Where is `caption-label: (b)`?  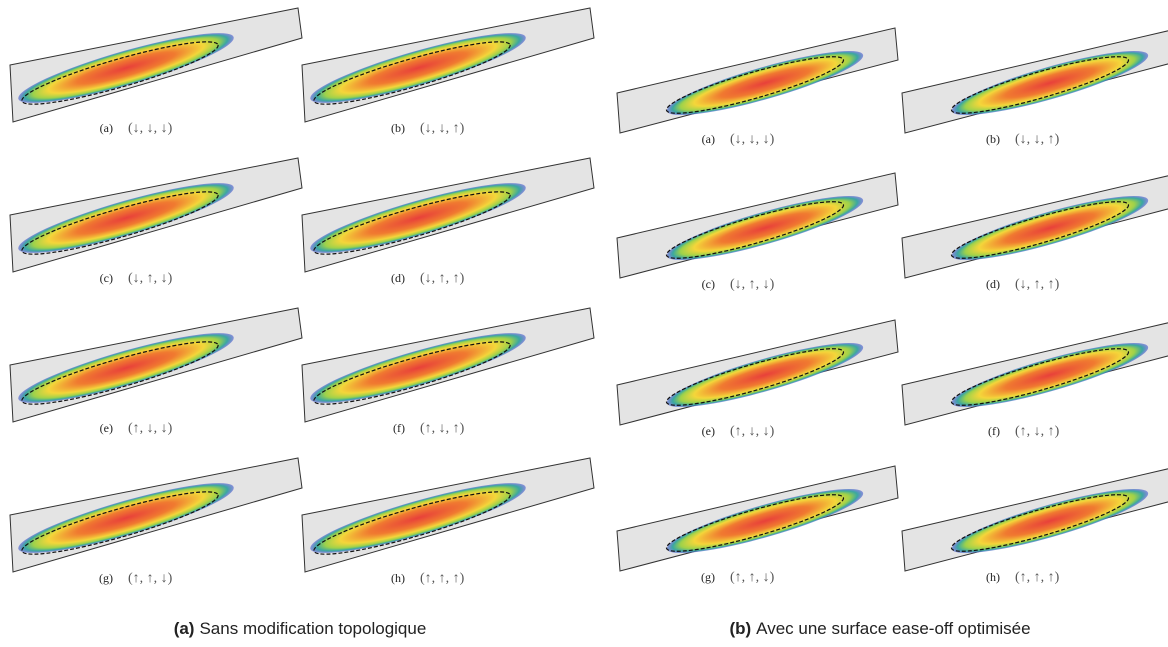 caption-label: (b) is located at coordinates (740, 628).